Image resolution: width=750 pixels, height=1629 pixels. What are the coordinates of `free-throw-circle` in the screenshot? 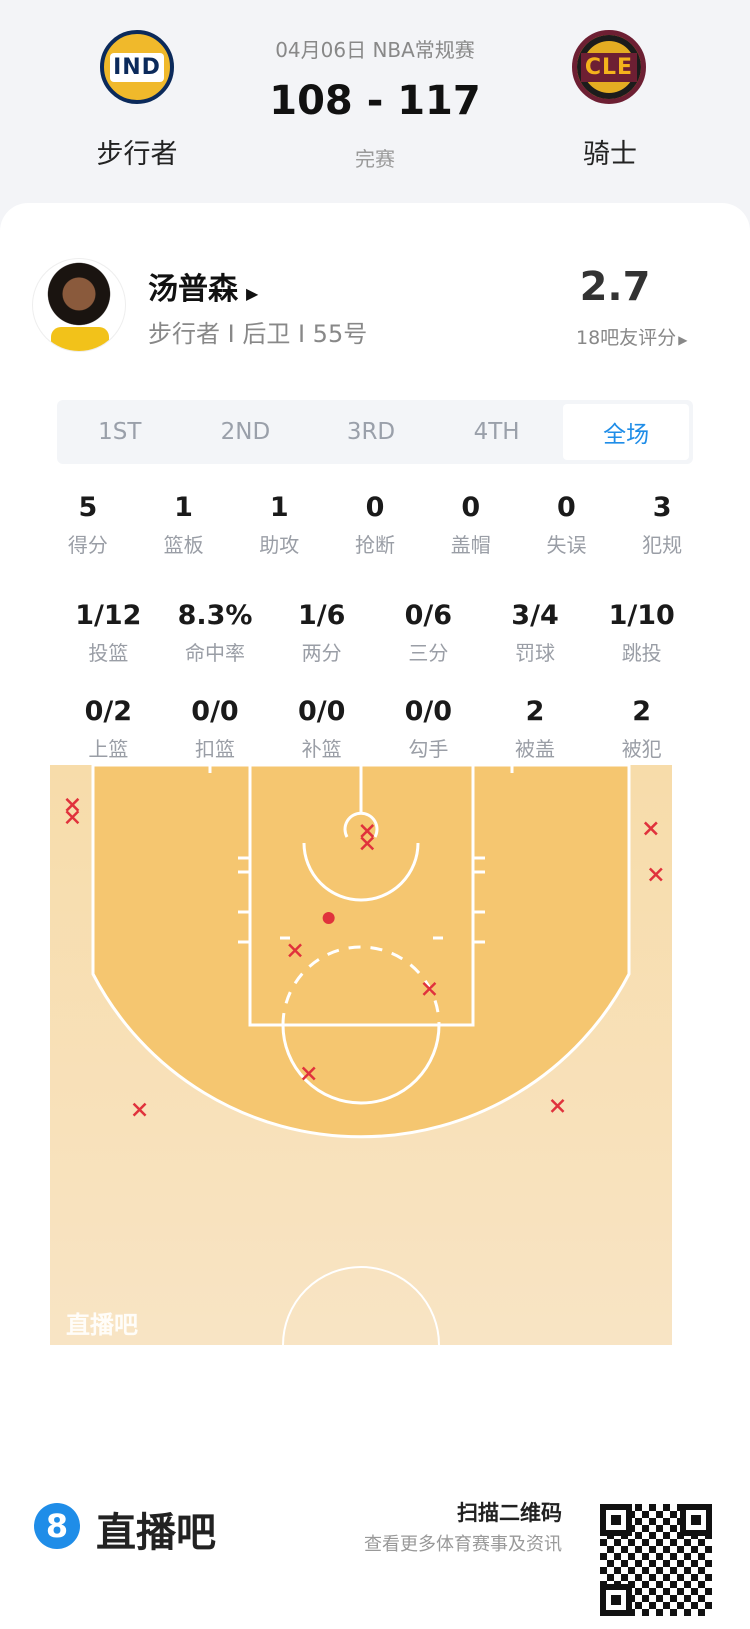 It's located at (361, 1064).